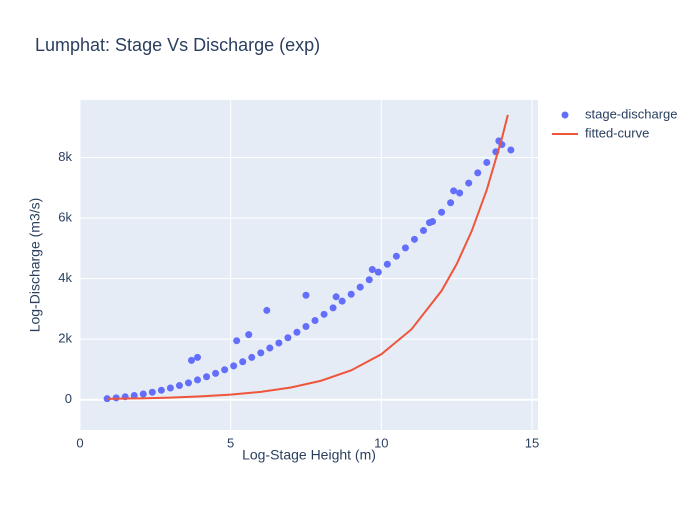  I want to click on chart-title: Lumphat: Stage Vs Discharge (exp), so click(177, 45).